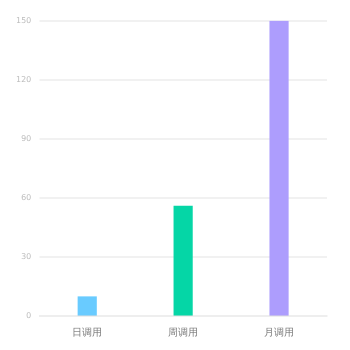  What do you see at coordinates (26, 138) in the screenshot?
I see `y-tick-label: 90` at bounding box center [26, 138].